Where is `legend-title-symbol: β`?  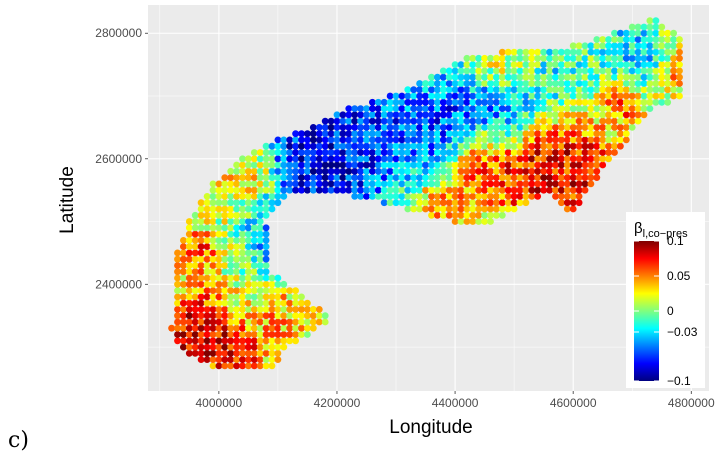 legend-title-symbol: β is located at coordinates (638, 228).